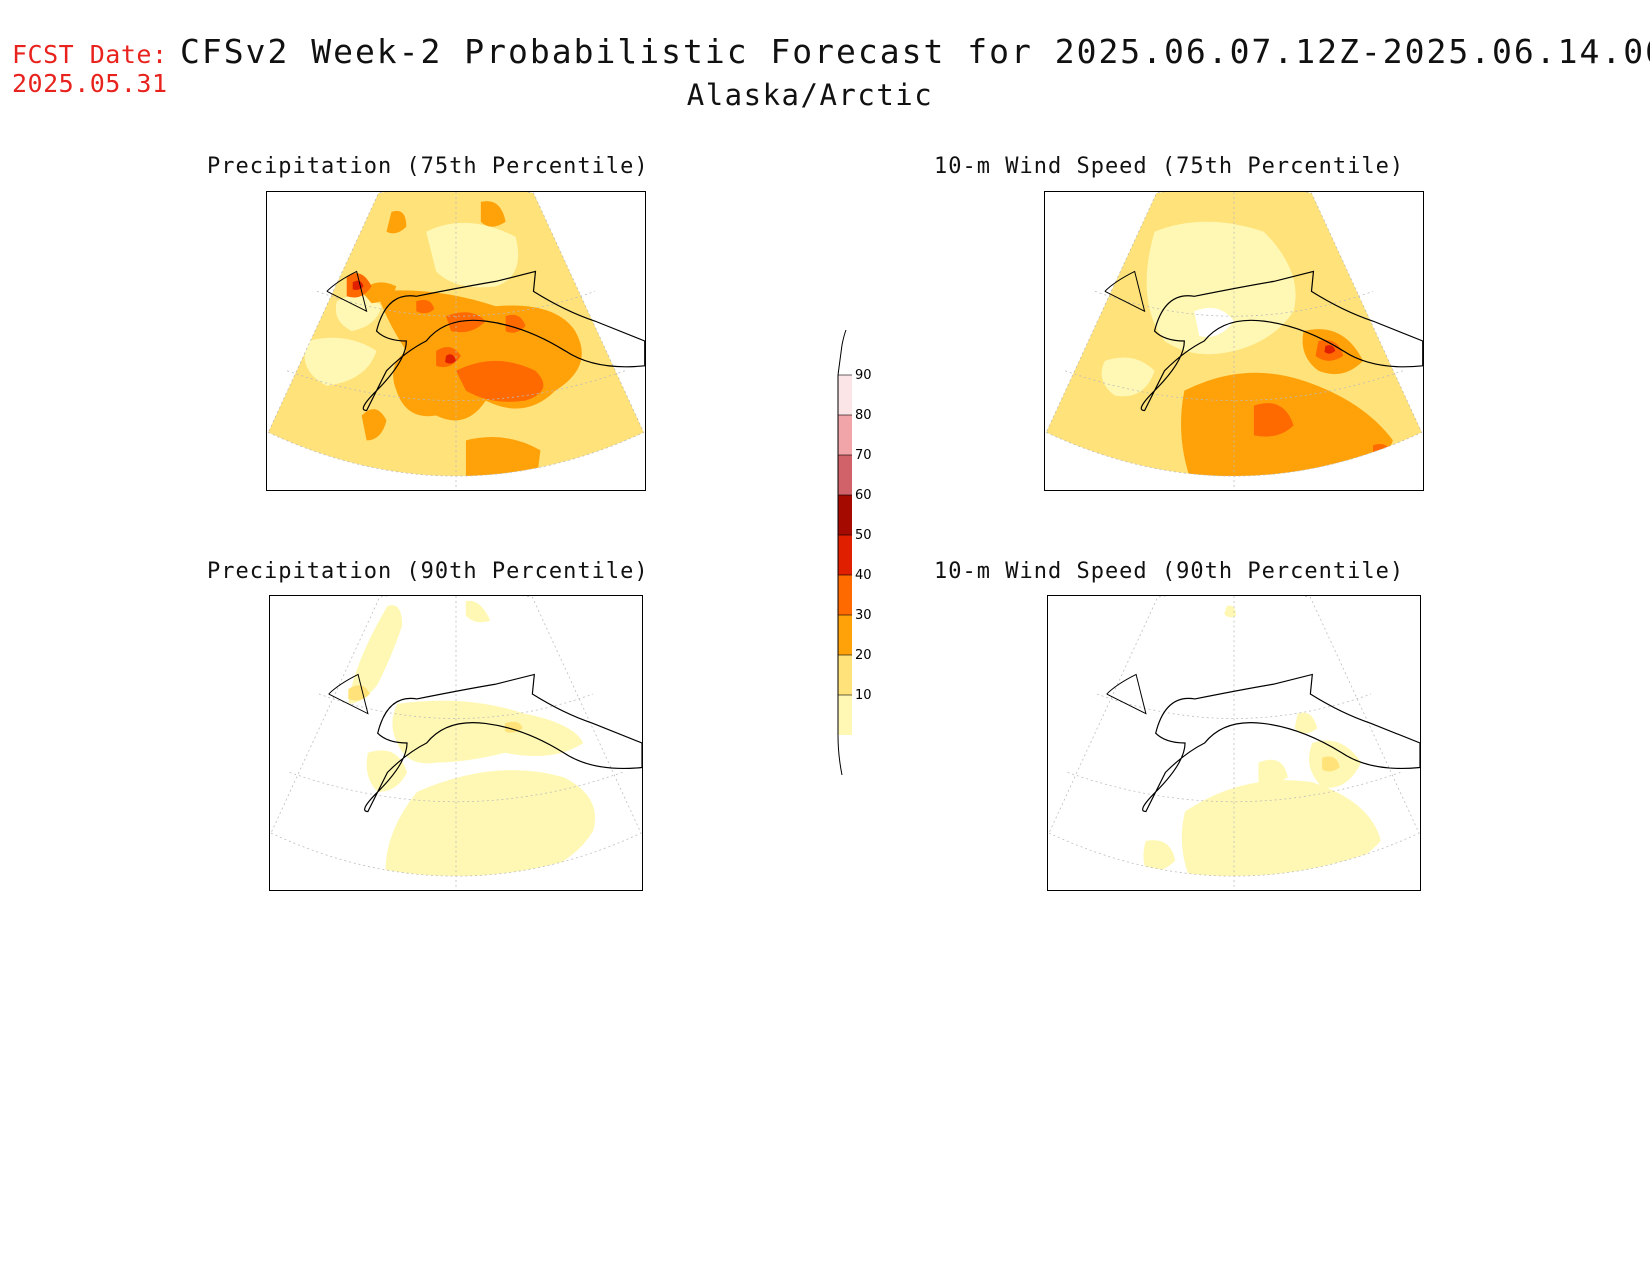  Describe the element at coordinates (428, 166) in the screenshot. I see `panel-title-precip-75: Precipitation (75th Percentile)` at that location.